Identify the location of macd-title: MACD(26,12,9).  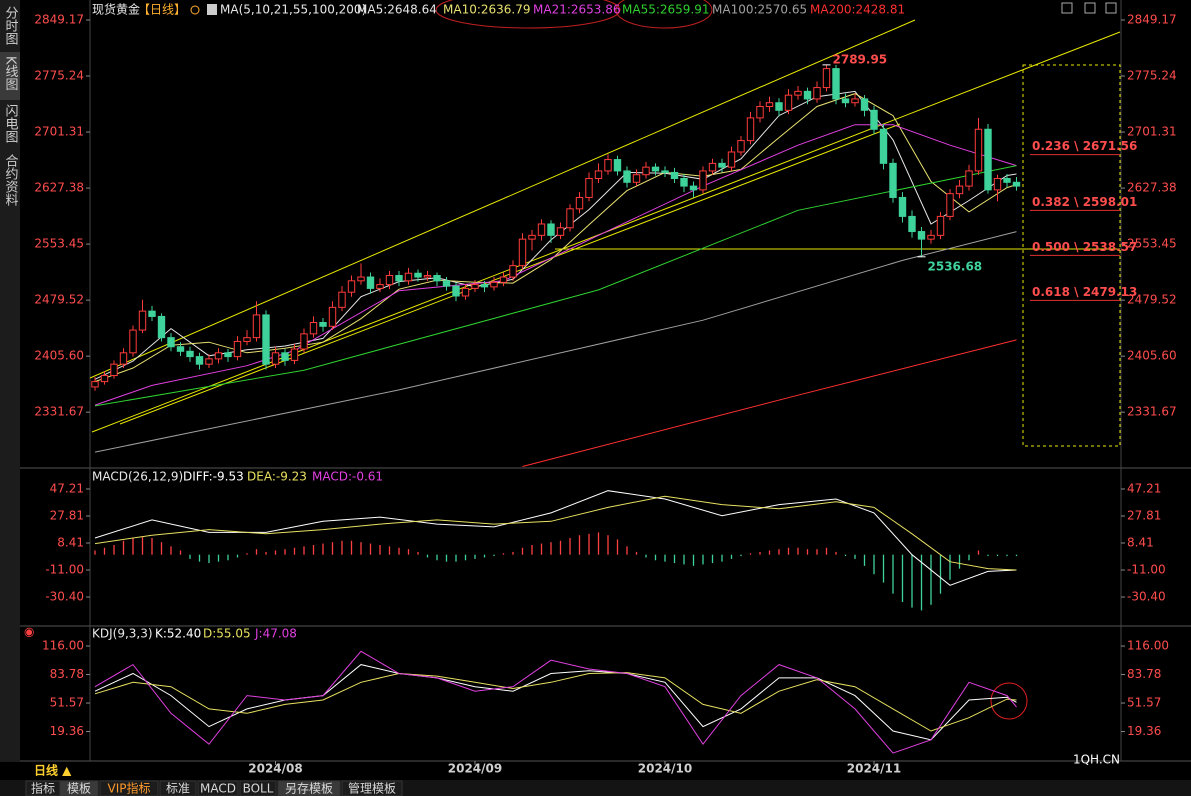
(137, 477).